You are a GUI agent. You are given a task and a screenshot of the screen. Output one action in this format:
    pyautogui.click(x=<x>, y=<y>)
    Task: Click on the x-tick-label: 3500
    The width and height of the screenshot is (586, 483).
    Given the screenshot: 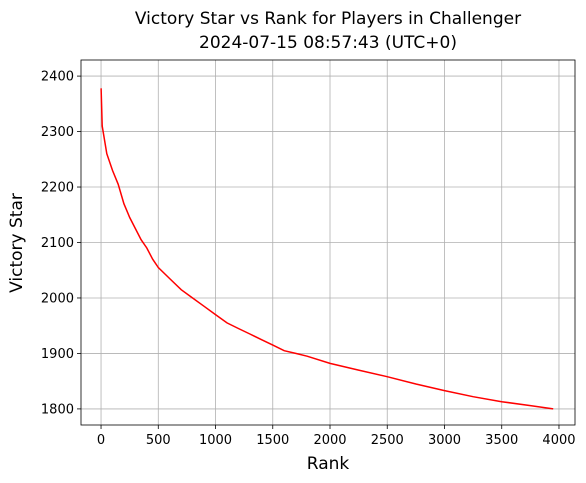 What is the action you would take?
    pyautogui.click(x=501, y=440)
    